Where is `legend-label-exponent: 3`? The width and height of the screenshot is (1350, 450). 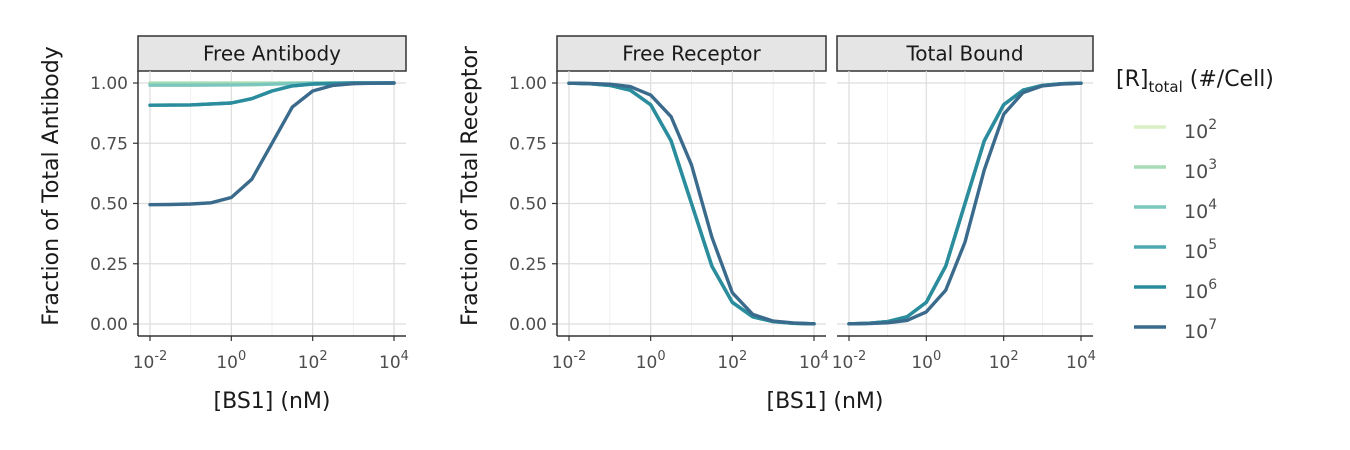
legend-label-exponent: 3 is located at coordinates (1212, 165).